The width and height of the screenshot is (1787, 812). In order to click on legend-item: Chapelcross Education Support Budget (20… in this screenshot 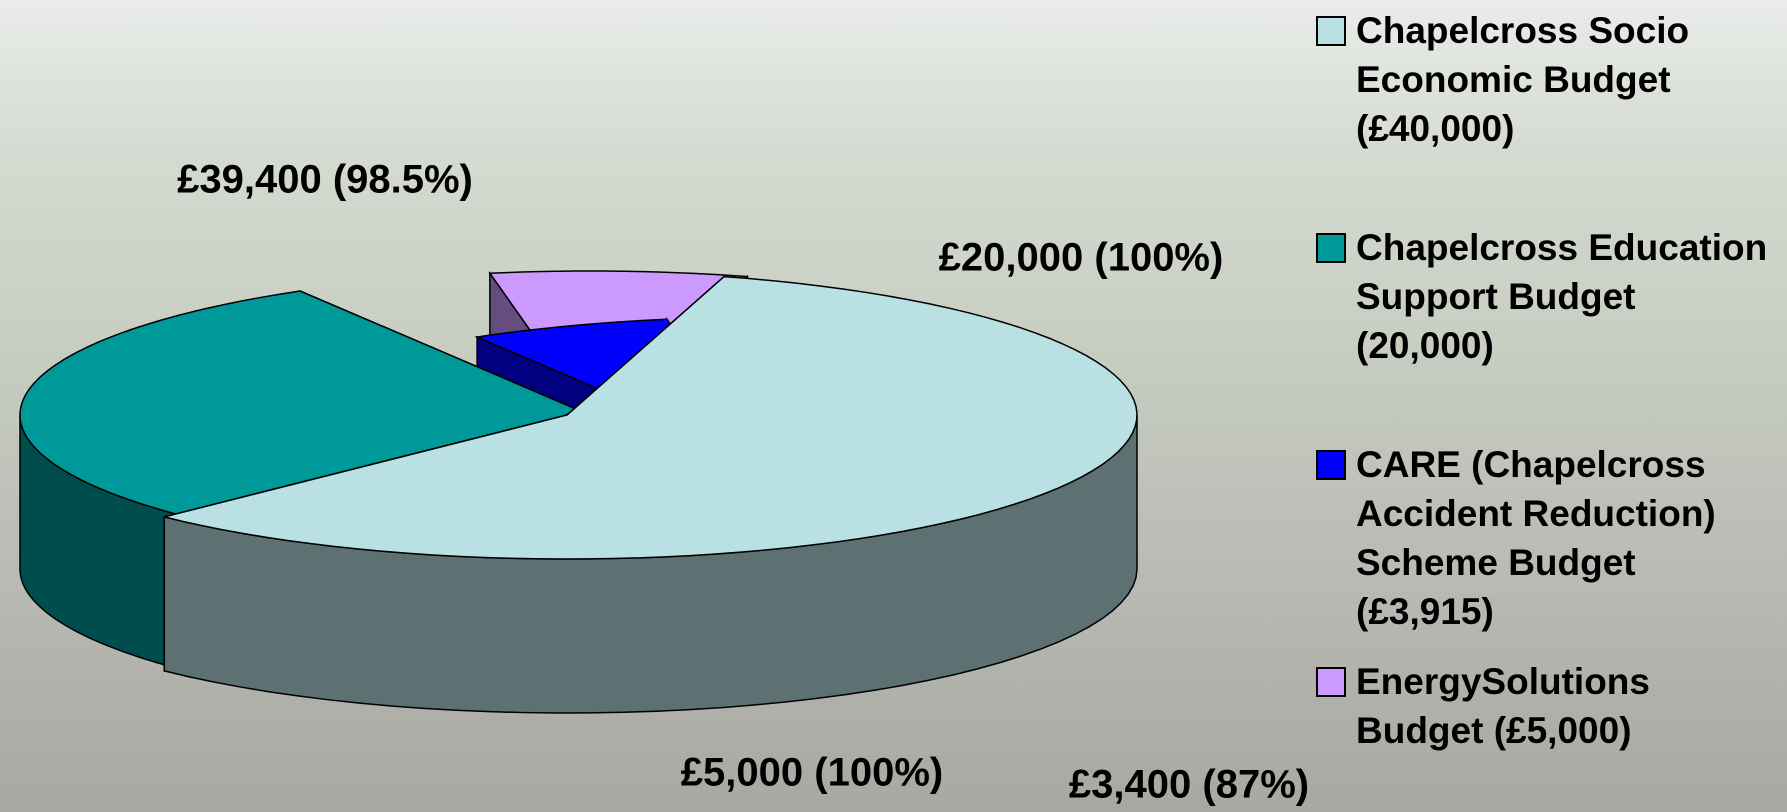, I will do `click(1546, 296)`.